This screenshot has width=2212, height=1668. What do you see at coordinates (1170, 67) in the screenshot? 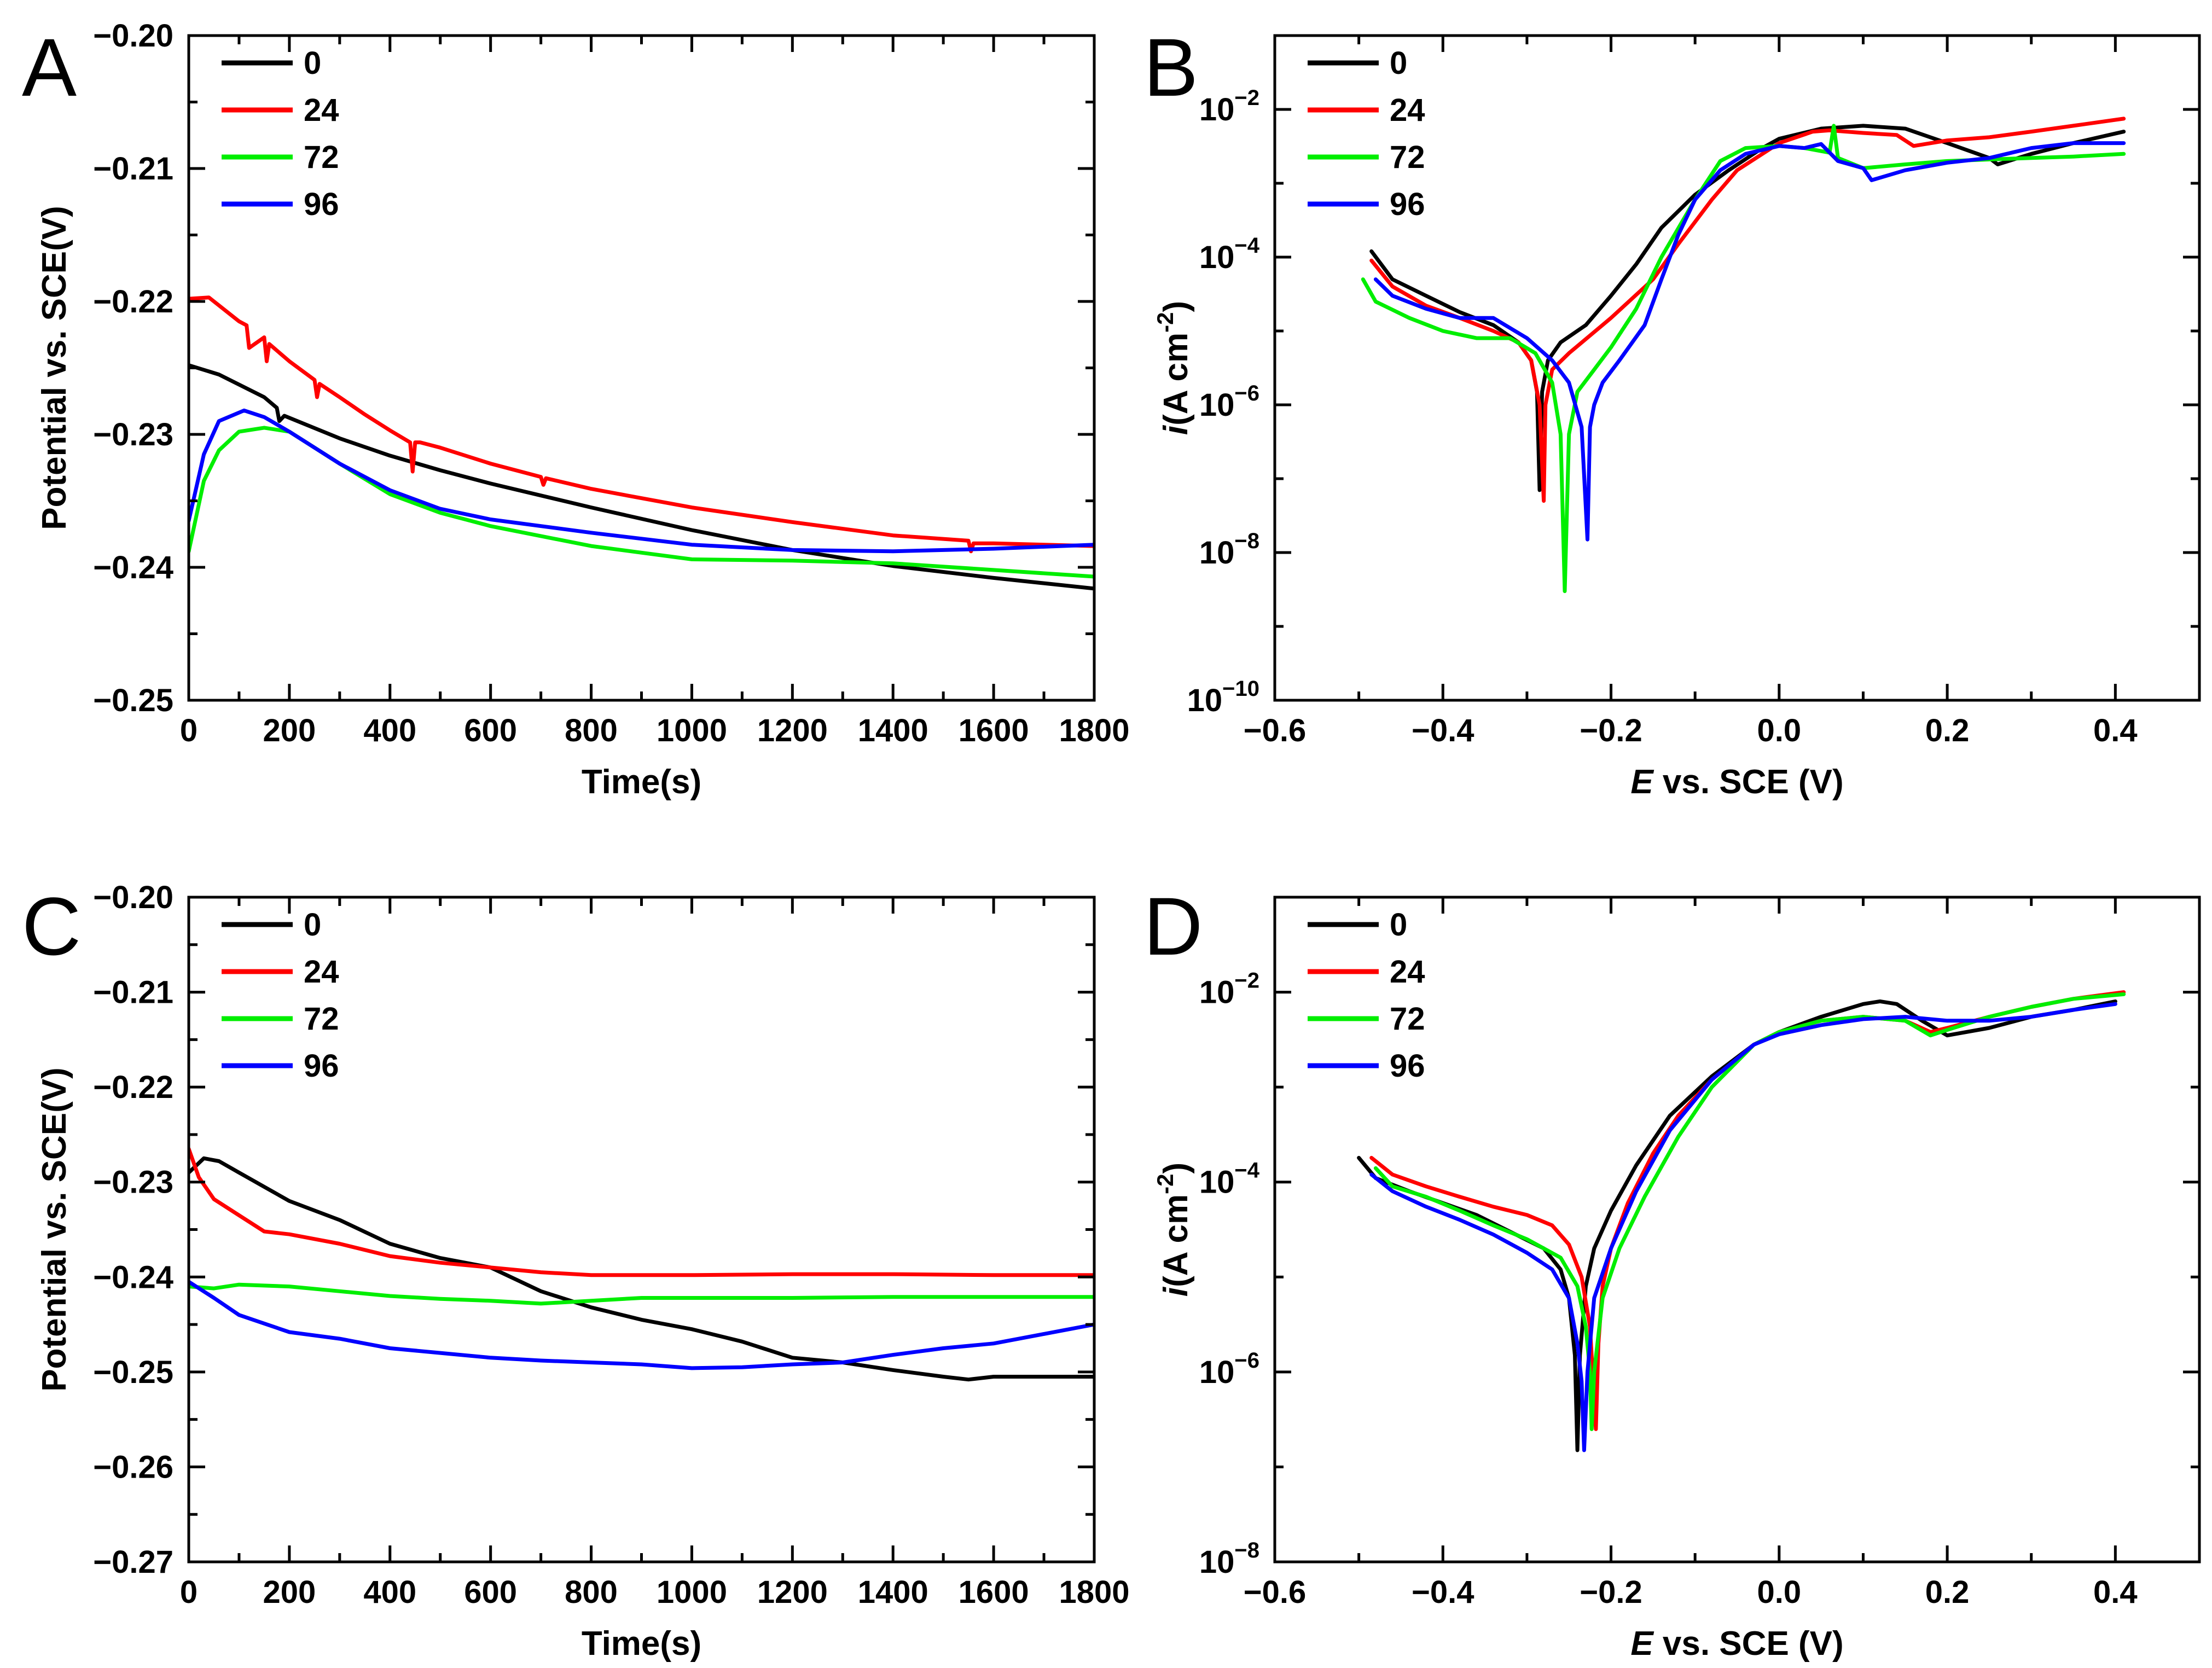
I see `panel-letter: B` at bounding box center [1170, 67].